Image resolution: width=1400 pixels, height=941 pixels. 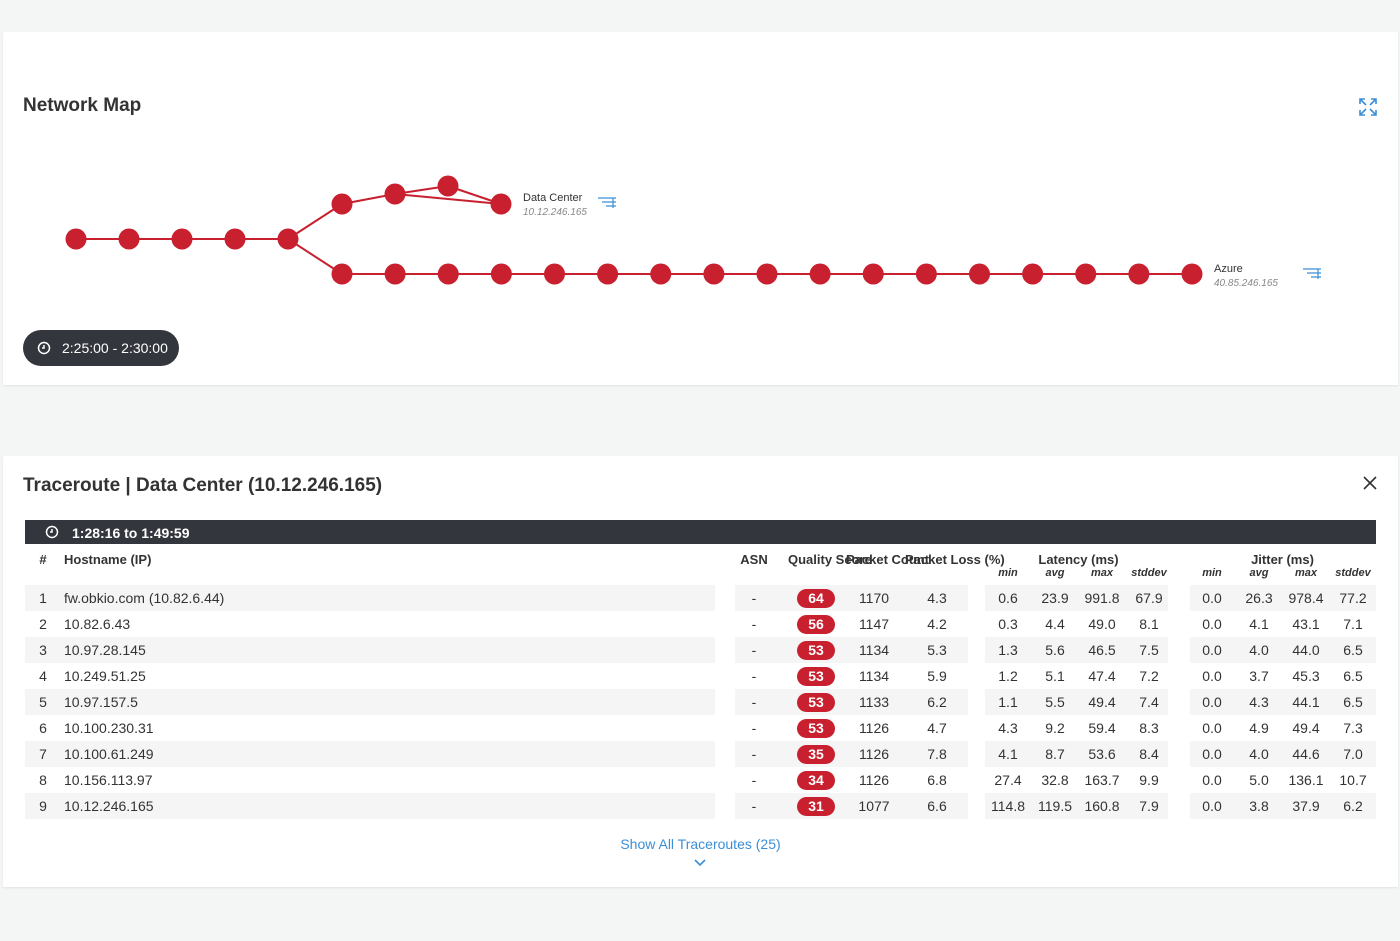 I want to click on column-header: Hostname (IP), so click(x=108, y=559).